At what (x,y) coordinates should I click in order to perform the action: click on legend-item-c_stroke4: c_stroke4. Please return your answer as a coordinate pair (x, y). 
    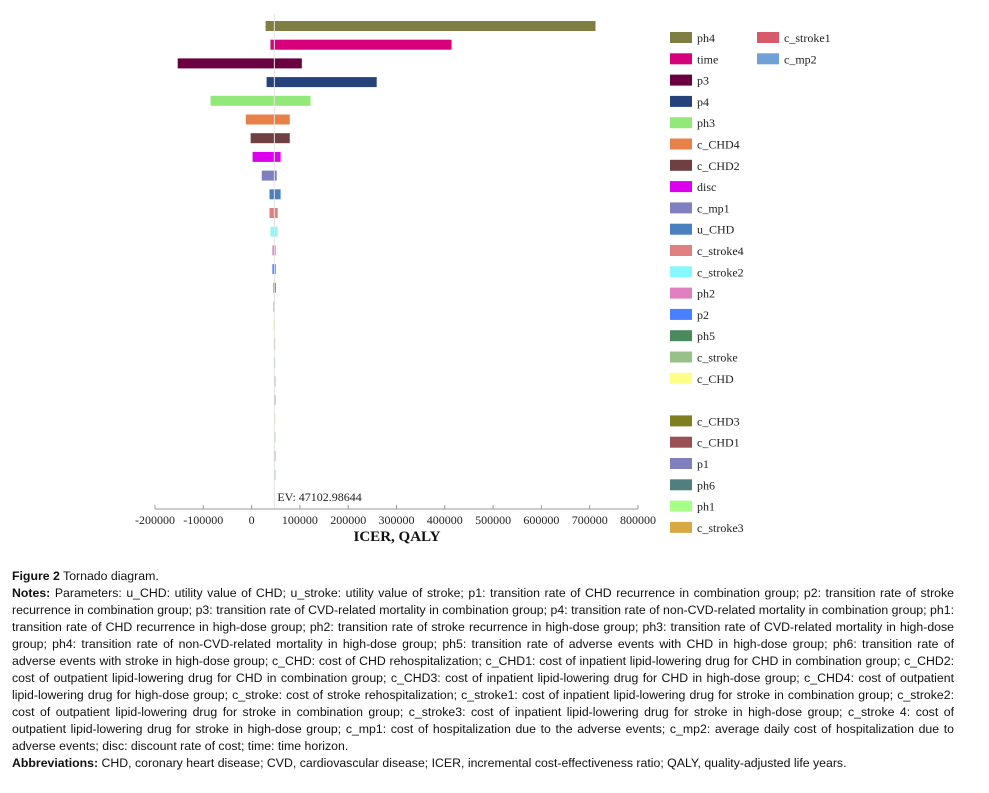
    Looking at the image, I should click on (707, 251).